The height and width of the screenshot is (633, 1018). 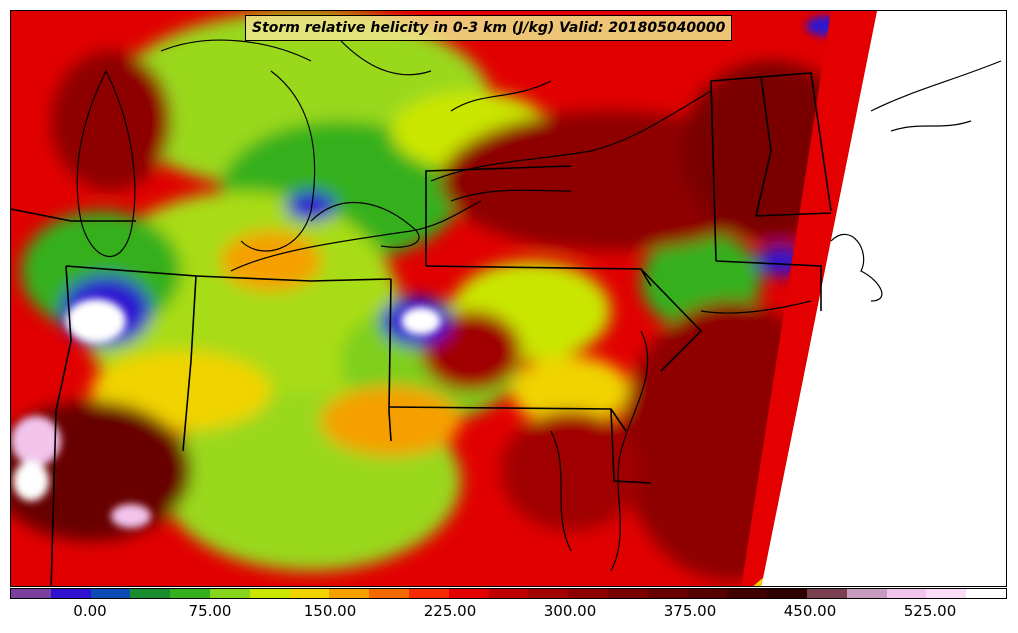 I want to click on colorbar-tick-label: 525.00, so click(x=930, y=611).